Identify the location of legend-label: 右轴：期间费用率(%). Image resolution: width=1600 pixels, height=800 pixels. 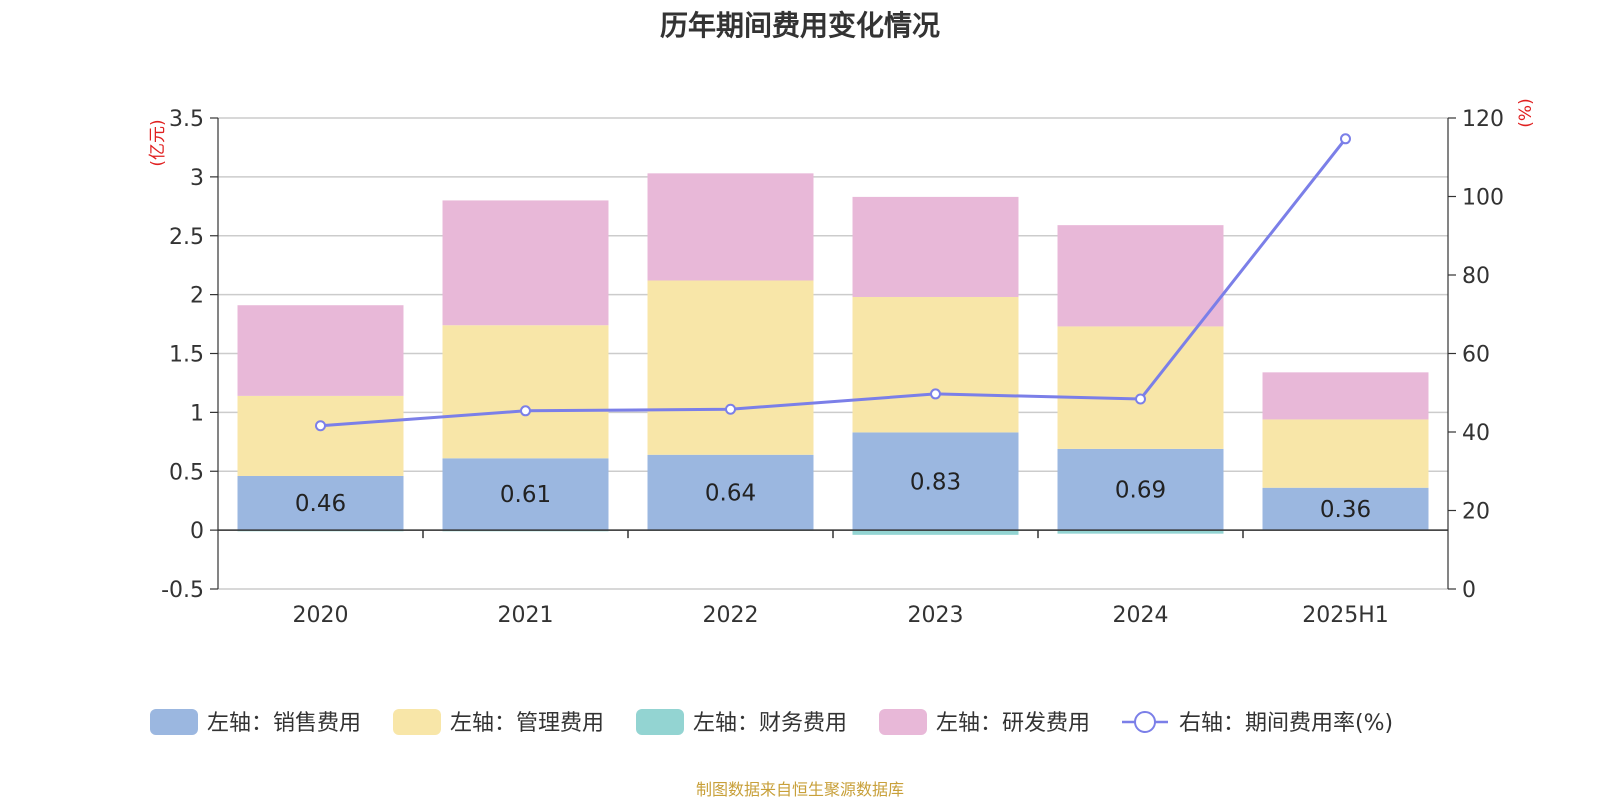
(1286, 723).